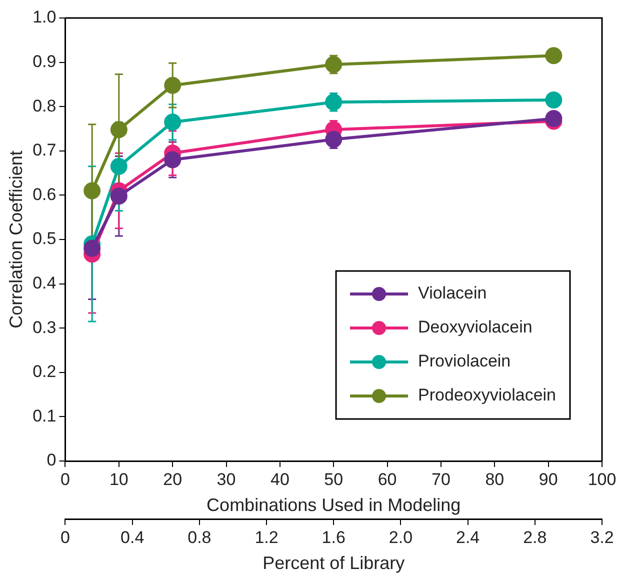 The height and width of the screenshot is (577, 620). I want to click on x2-tick-label: 0.4, so click(132, 537).